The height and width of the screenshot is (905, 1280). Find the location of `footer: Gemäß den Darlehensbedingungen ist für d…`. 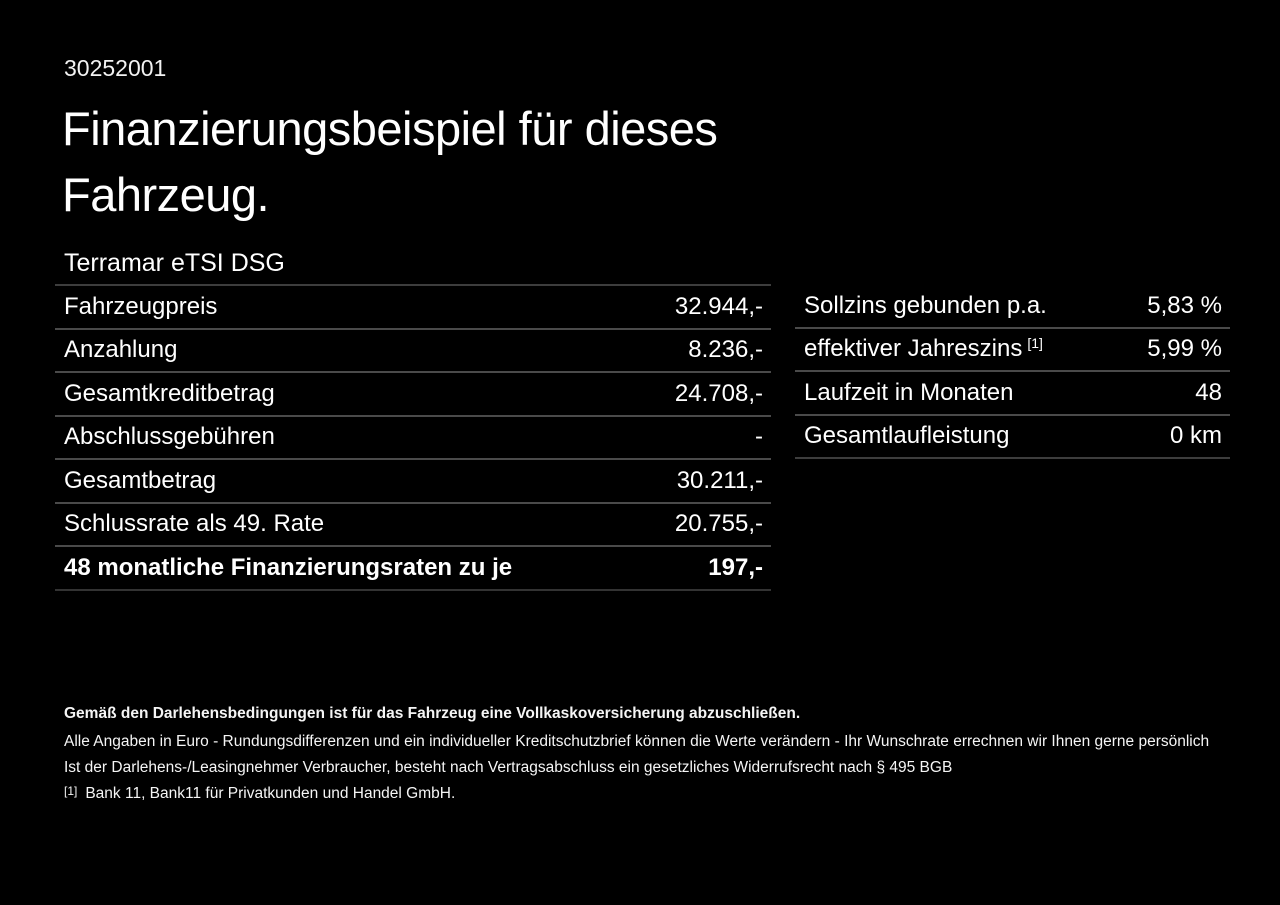

footer: Gemäß den Darlehensbedingungen ist für d… is located at coordinates (639, 754).